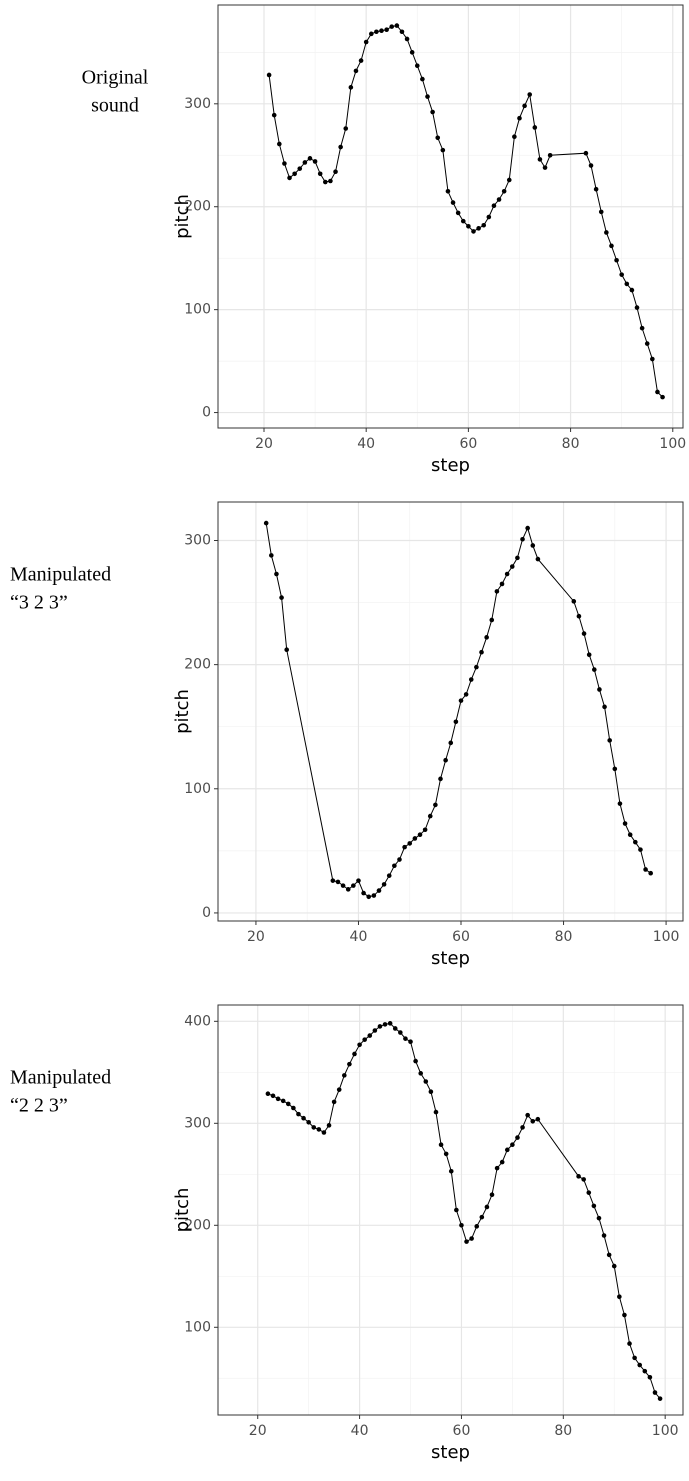  I want to click on y-tick-label: 200, so click(197, 1225).